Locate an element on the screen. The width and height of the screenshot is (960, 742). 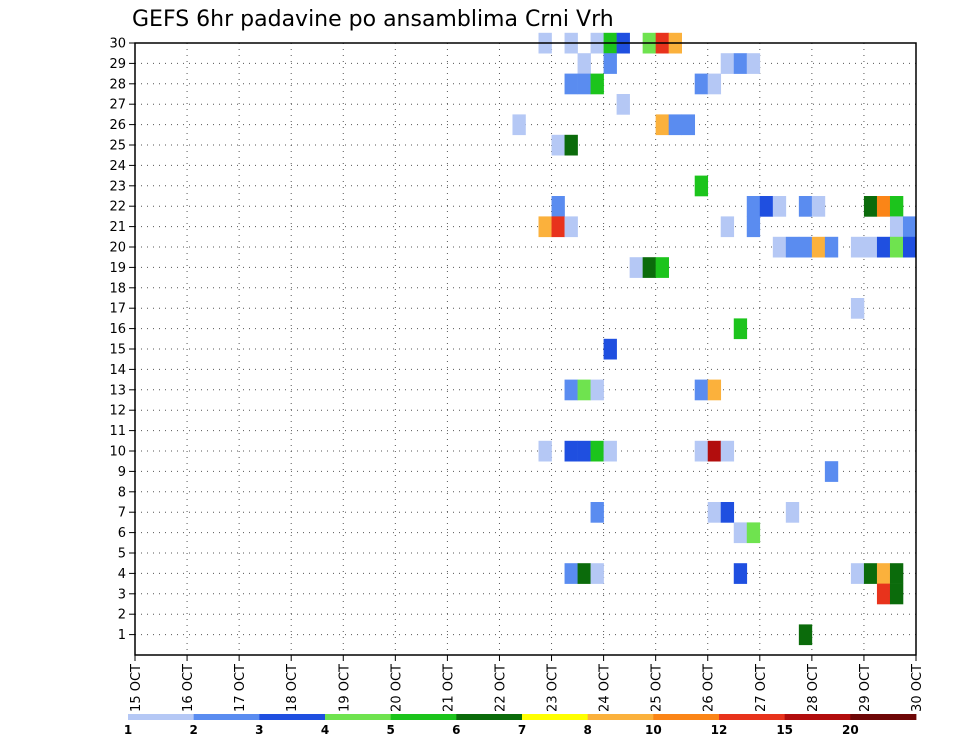
y-tick-label: 22 is located at coordinates (117, 207).